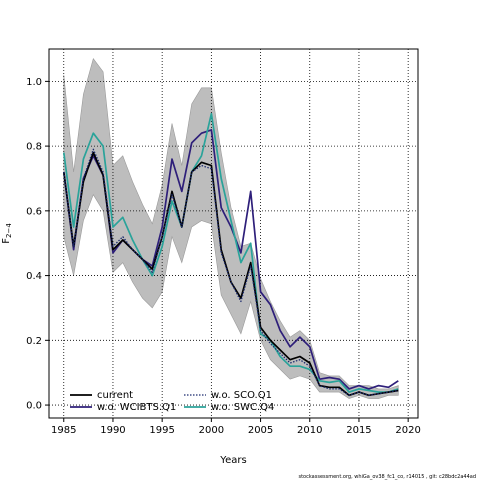 The height and width of the screenshot is (480, 480). I want to click on x-tick-label: 2000, so click(211, 430).